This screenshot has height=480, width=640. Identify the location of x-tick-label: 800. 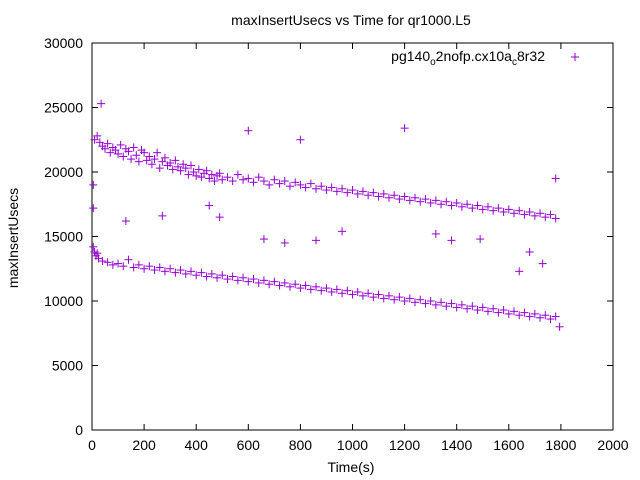
(301, 445).